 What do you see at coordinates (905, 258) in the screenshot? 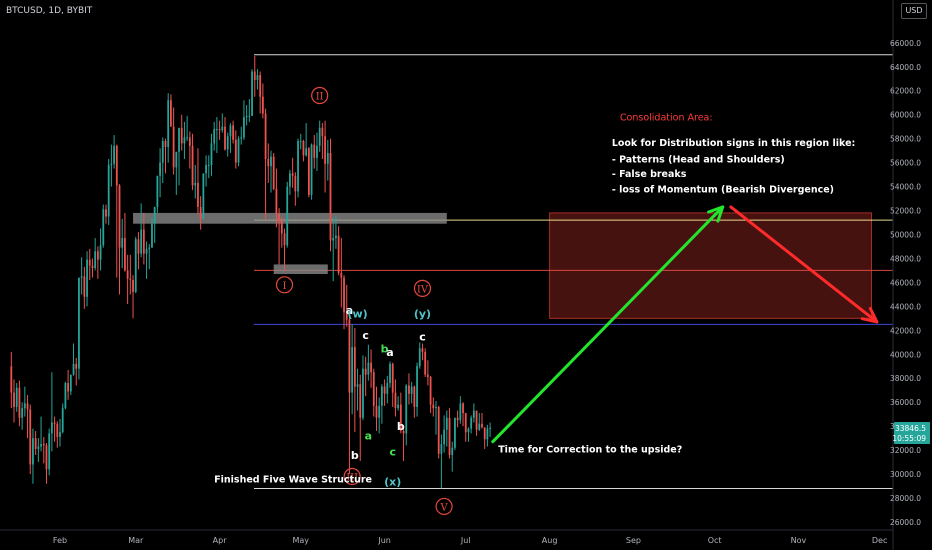
I see `y-tick-label: 48000.0` at bounding box center [905, 258].